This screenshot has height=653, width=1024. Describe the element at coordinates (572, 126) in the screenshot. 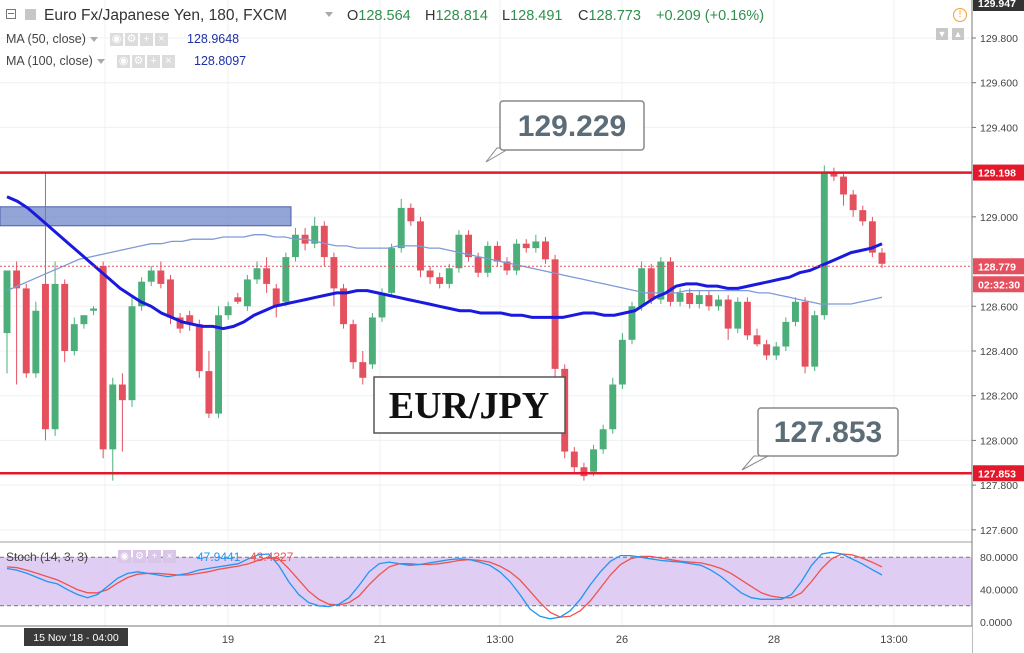

I see `resistance-callout-text: 129.229` at that location.